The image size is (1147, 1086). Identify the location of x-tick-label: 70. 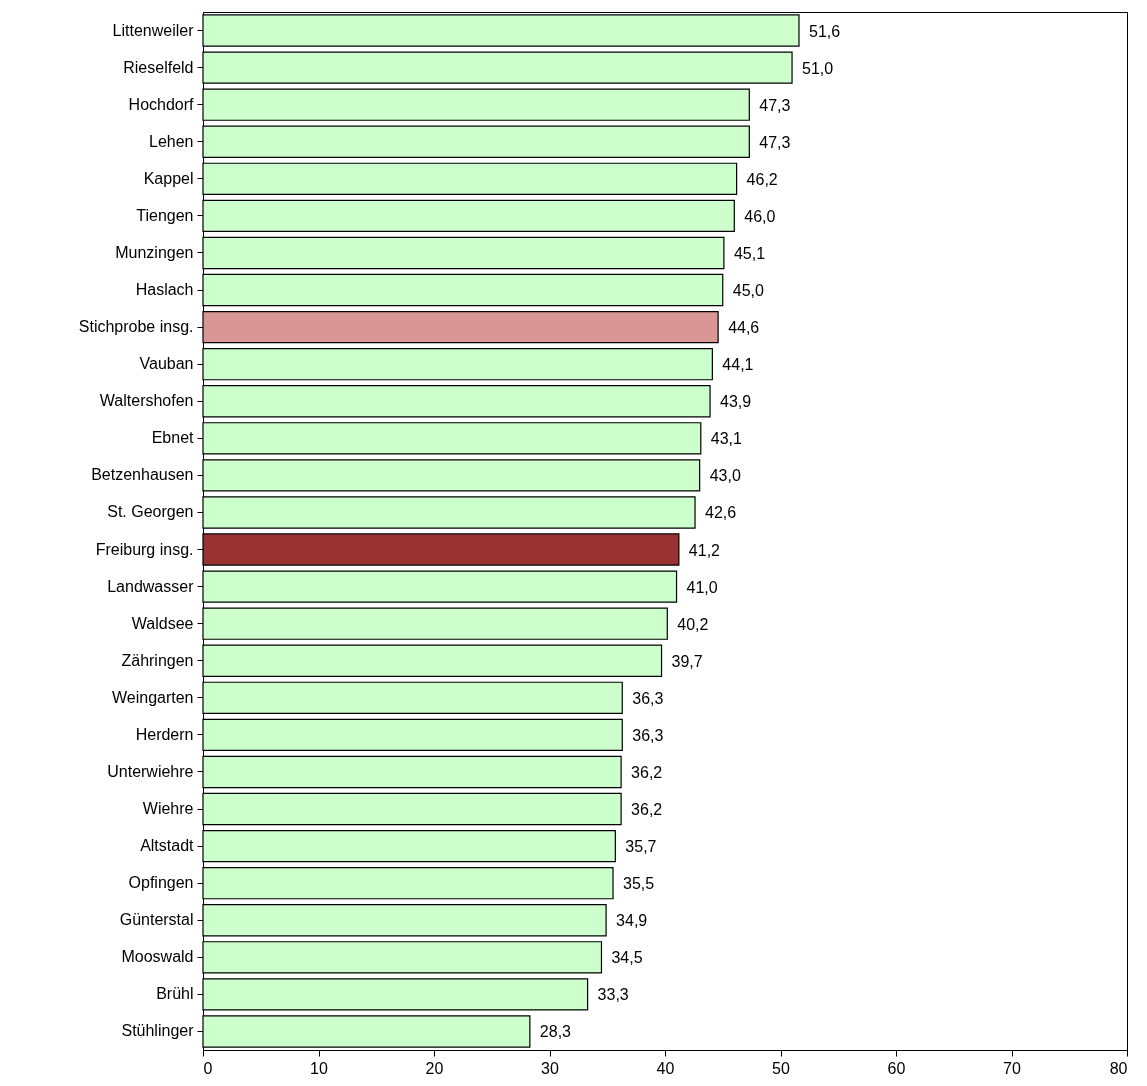
(1012, 1068).